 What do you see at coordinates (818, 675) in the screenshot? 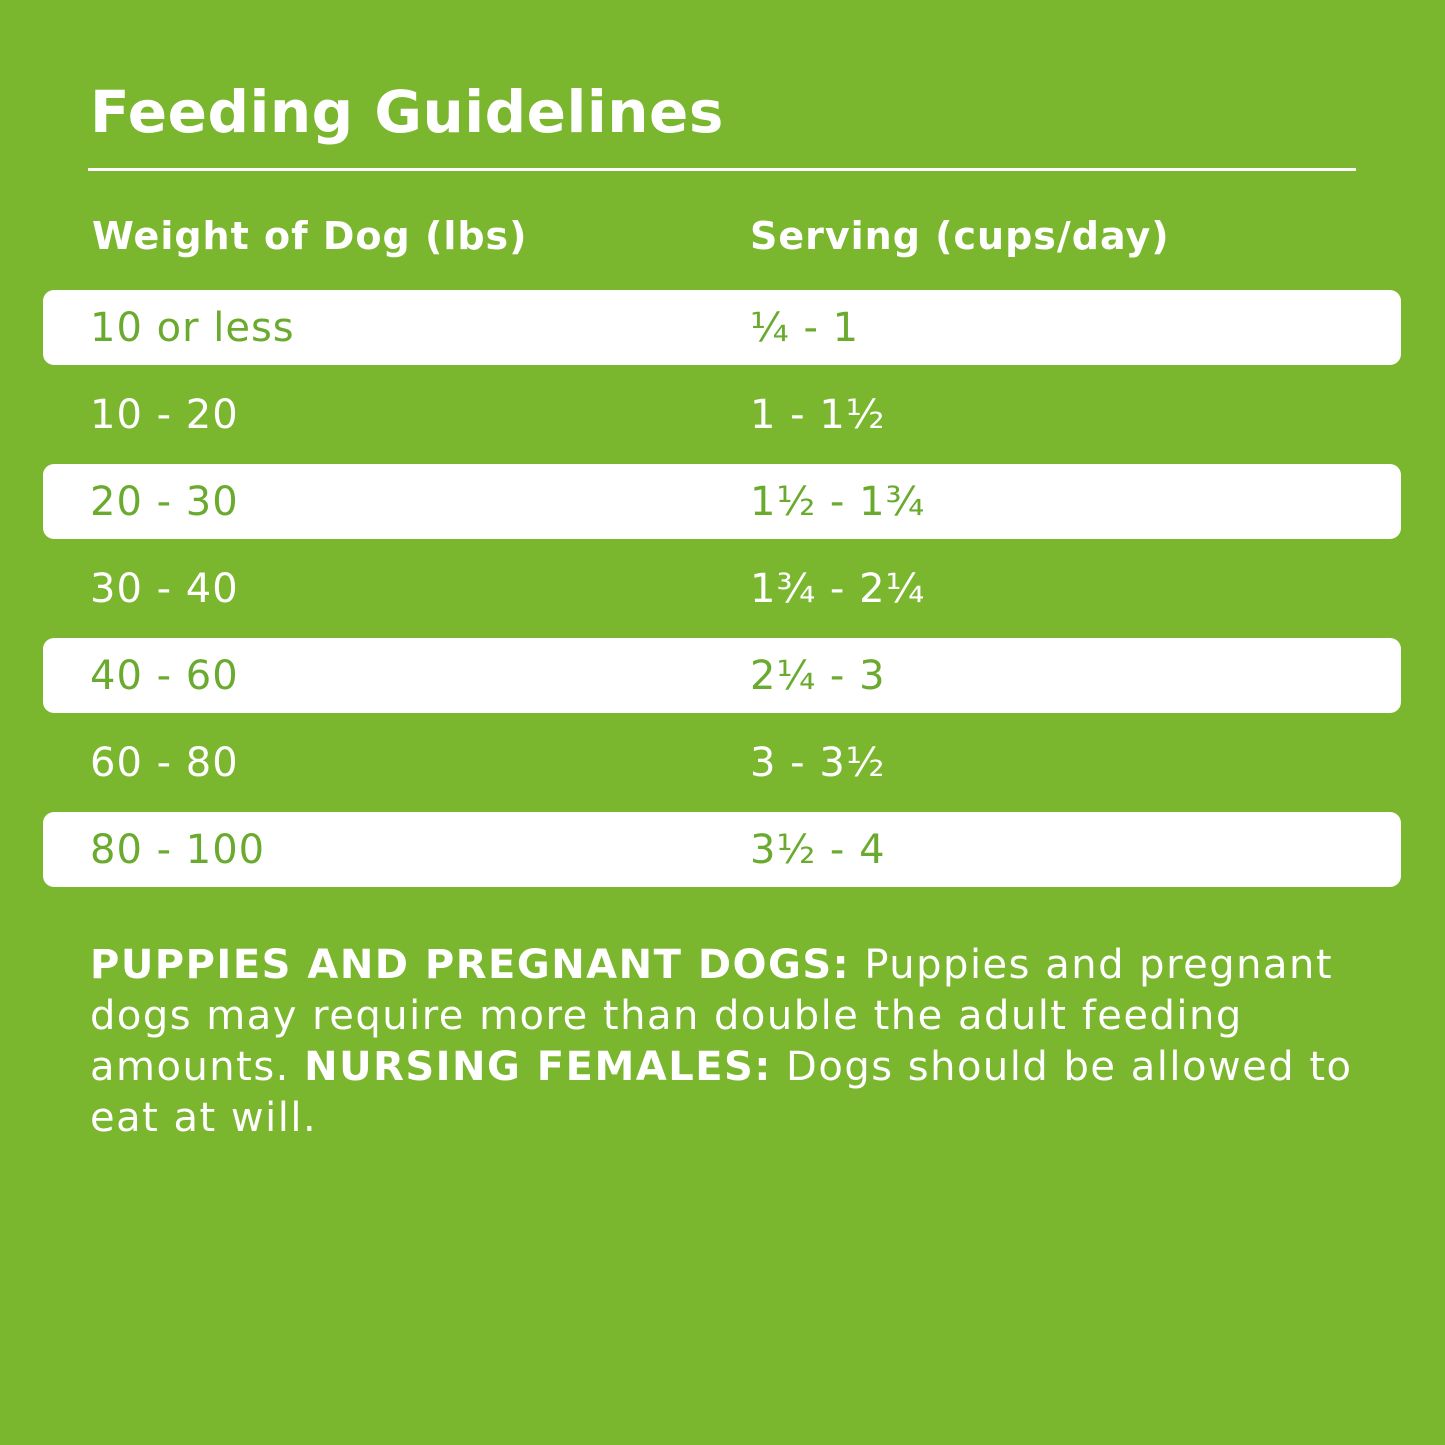
I see `serving-cell: 2¼ - 3` at bounding box center [818, 675].